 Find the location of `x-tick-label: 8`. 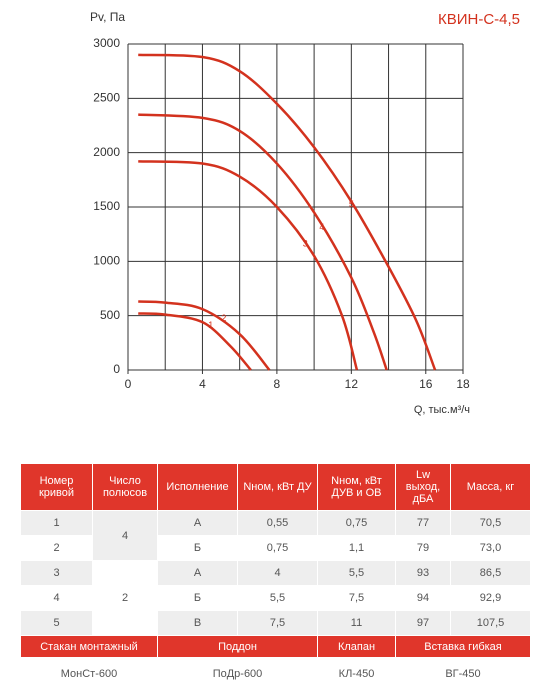

x-tick-label: 8 is located at coordinates (277, 384).